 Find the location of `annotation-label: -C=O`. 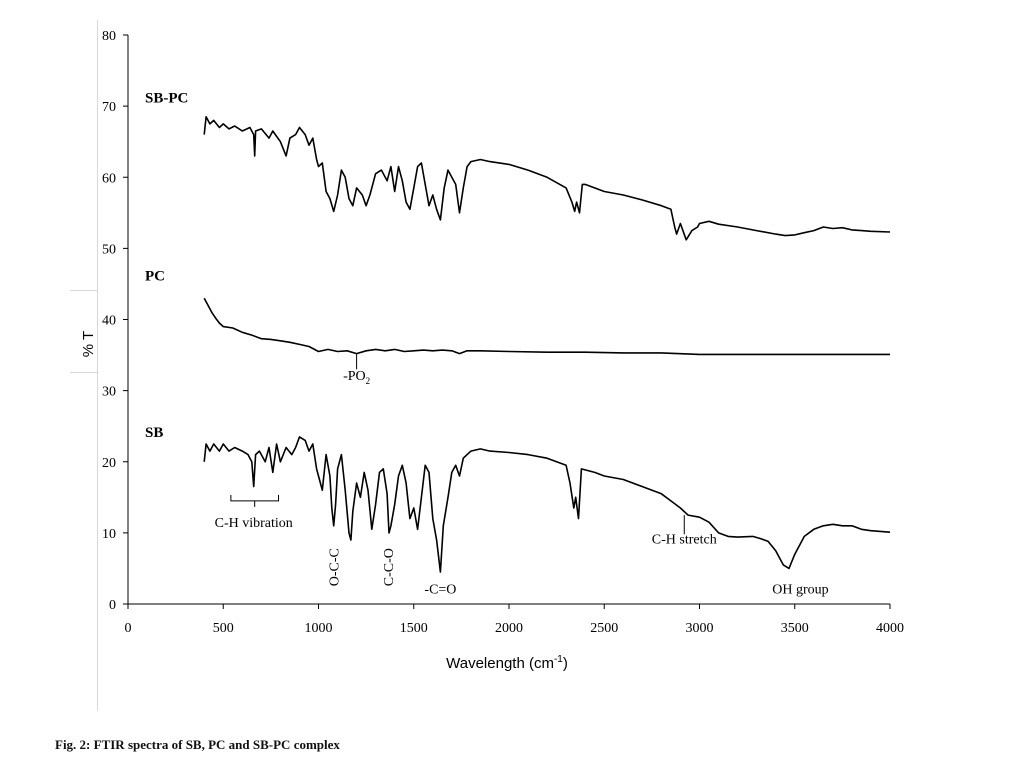

annotation-label: -C=O is located at coordinates (440, 589).